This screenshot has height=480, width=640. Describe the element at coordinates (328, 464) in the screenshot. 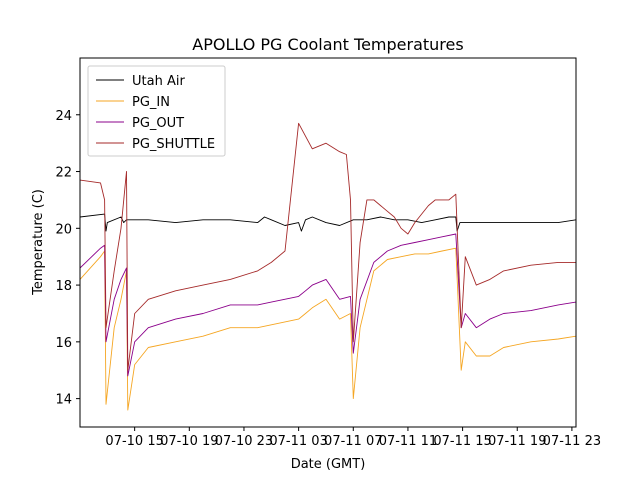

I see `x-axis-label: Date (GMT)` at that location.